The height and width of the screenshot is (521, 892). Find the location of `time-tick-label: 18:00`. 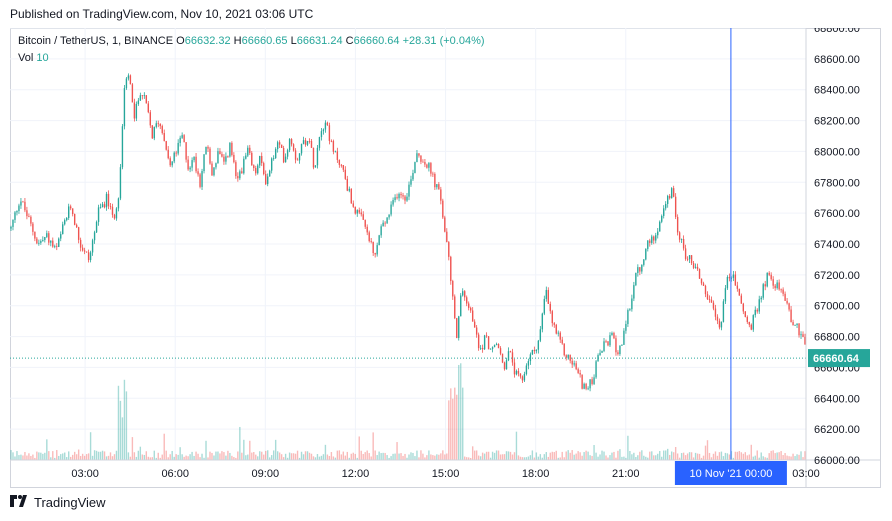

time-tick-label: 18:00 is located at coordinates (536, 474).